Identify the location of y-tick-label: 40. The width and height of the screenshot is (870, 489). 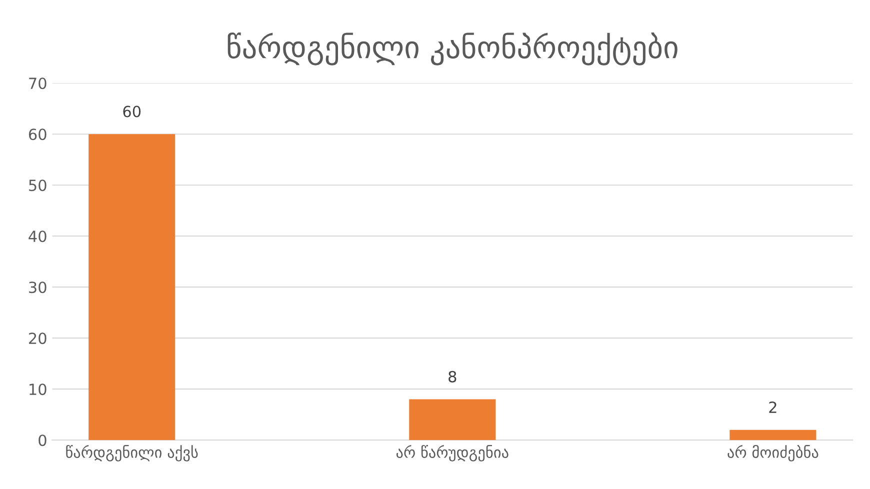
(37, 236).